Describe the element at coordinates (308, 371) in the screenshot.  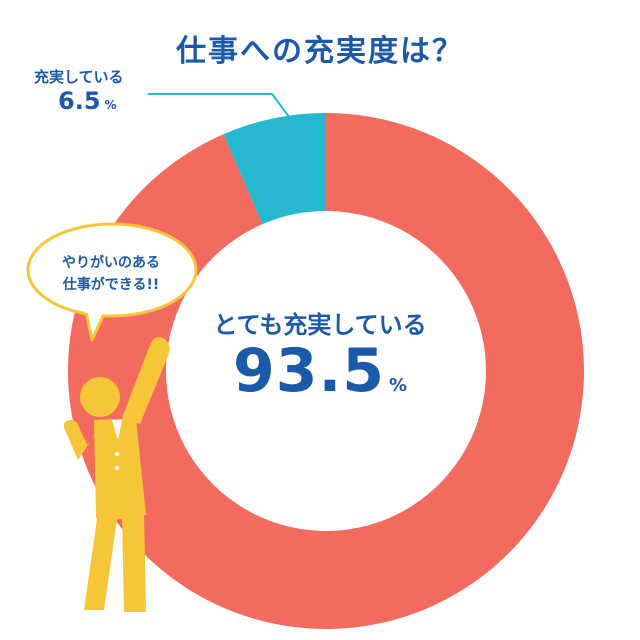
I see `main-slice-value: 93.5` at that location.